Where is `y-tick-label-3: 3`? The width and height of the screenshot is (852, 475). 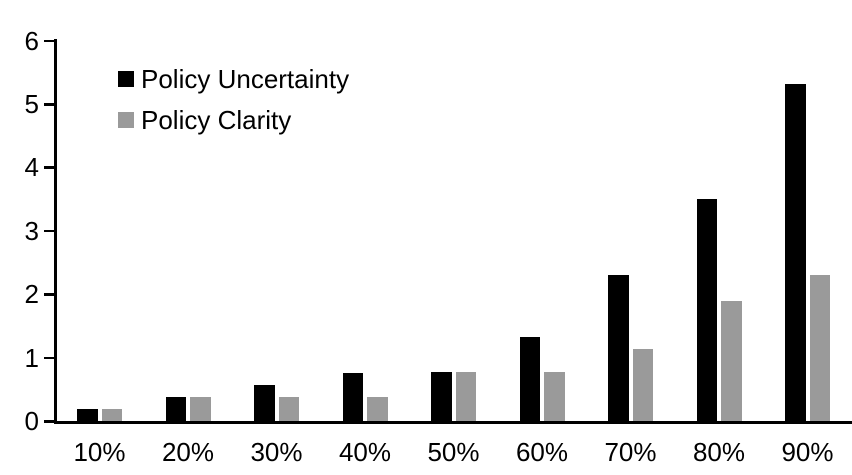 y-tick-label-3: 3 is located at coordinates (31, 230).